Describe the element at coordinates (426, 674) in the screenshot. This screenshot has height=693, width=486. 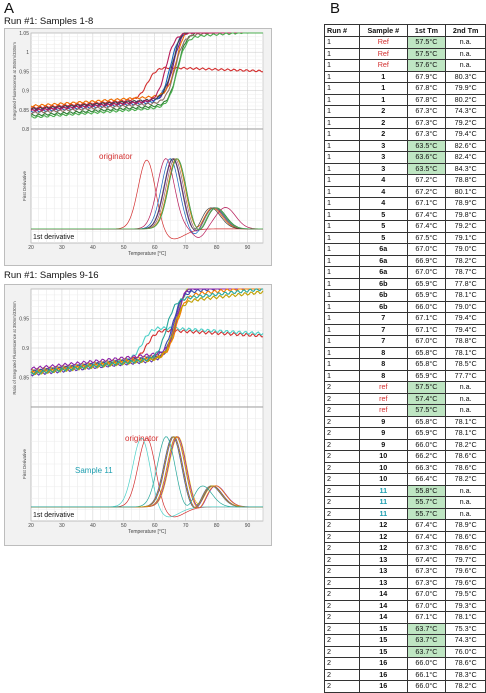
I see `cell-tm1: 66.1°C` at that location.